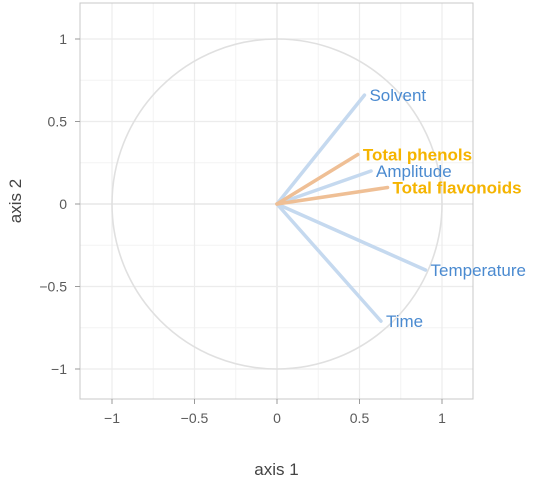 The height and width of the screenshot is (485, 550). What do you see at coordinates (442, 418) in the screenshot?
I see `x-tick-label: 1` at bounding box center [442, 418].